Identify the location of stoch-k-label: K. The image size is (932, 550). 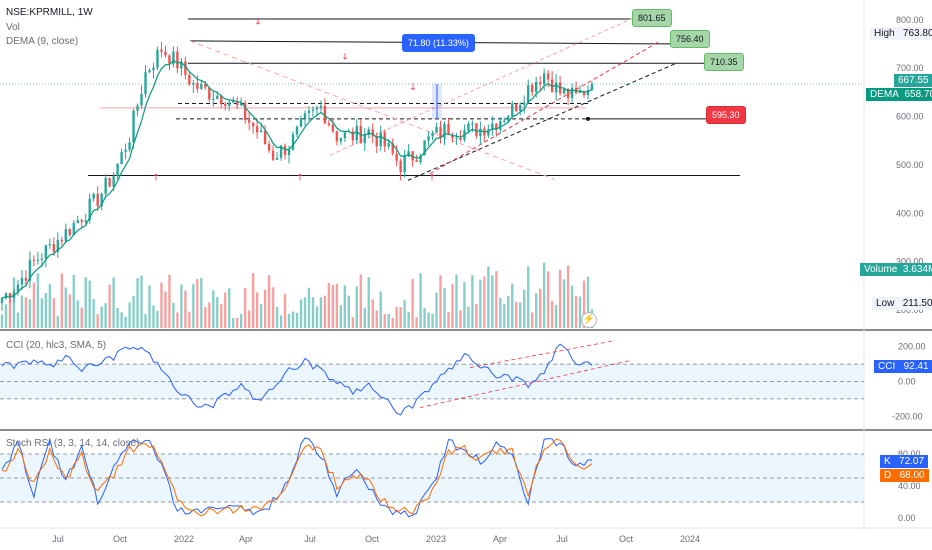
(887, 461).